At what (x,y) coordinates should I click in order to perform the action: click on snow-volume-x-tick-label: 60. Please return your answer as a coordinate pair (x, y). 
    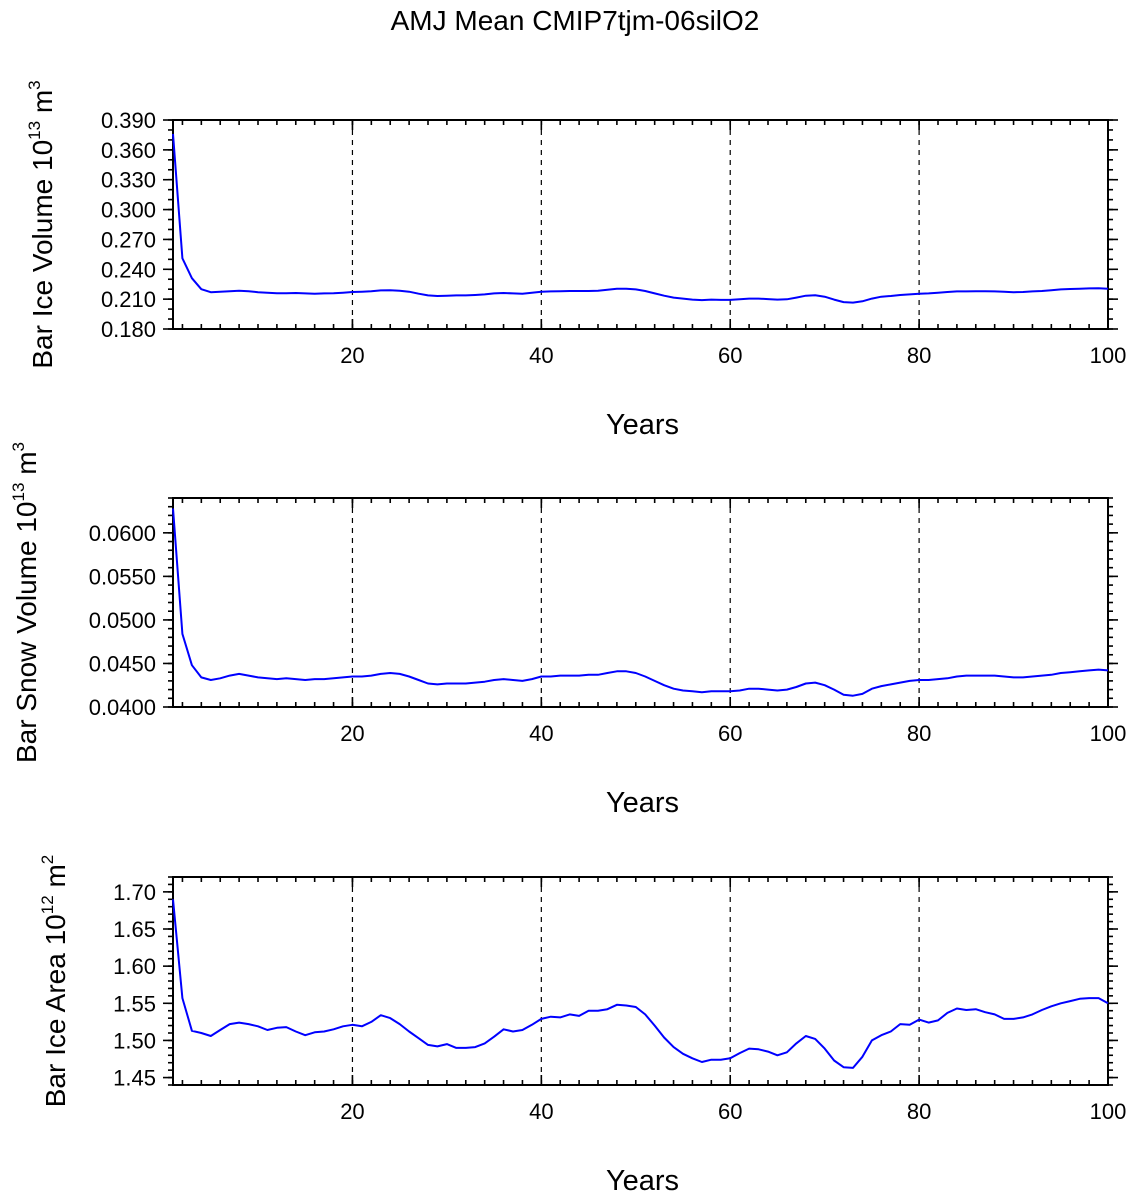
    Looking at the image, I should click on (730, 733).